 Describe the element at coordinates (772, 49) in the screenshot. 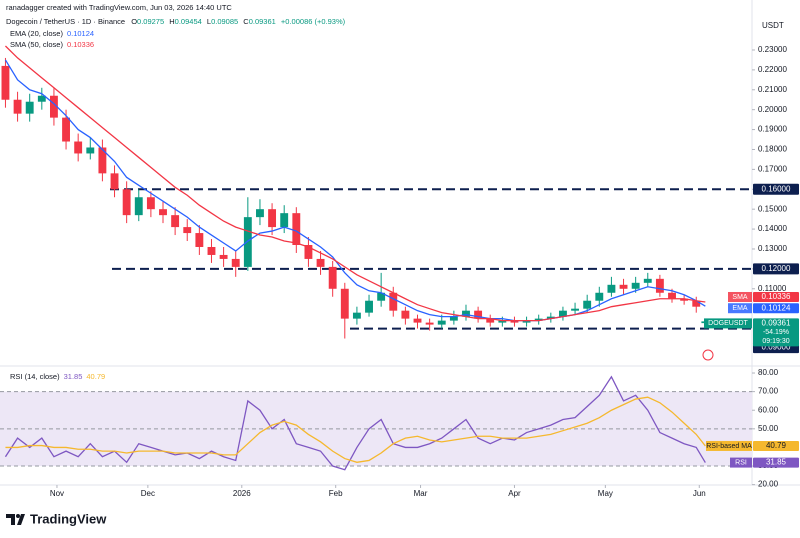

I see `y-tick-label: 0.23000` at that location.